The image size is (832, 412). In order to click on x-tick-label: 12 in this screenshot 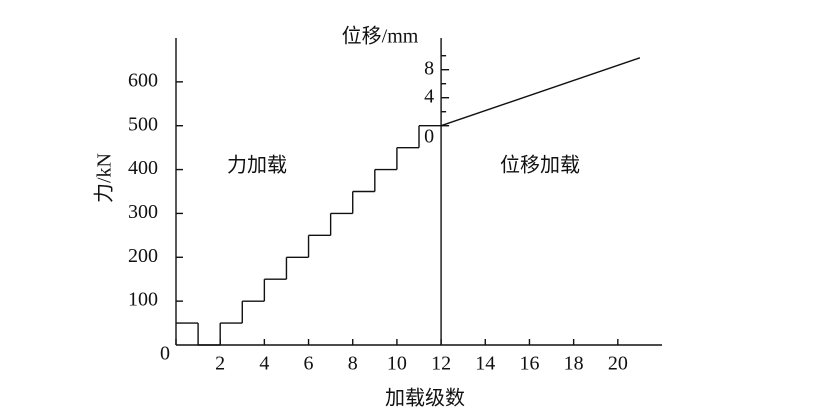, I will do `click(441, 364)`.